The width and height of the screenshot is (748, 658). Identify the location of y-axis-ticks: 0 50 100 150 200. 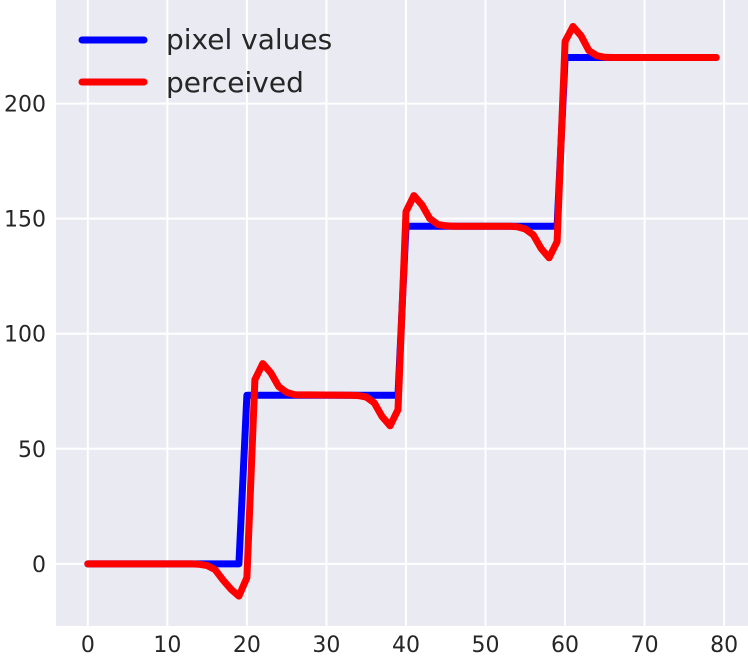
(25, 335).